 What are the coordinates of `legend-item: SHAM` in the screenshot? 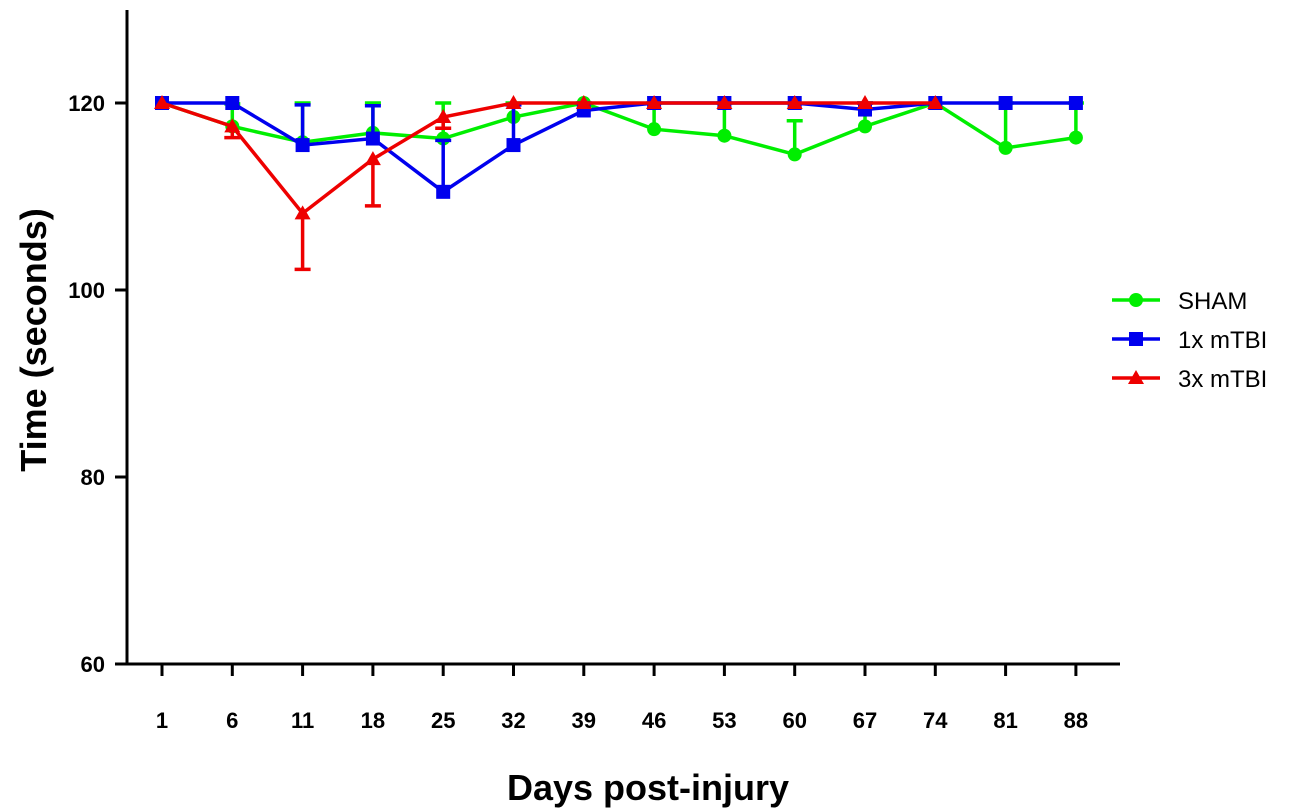 It's located at (1179, 301).